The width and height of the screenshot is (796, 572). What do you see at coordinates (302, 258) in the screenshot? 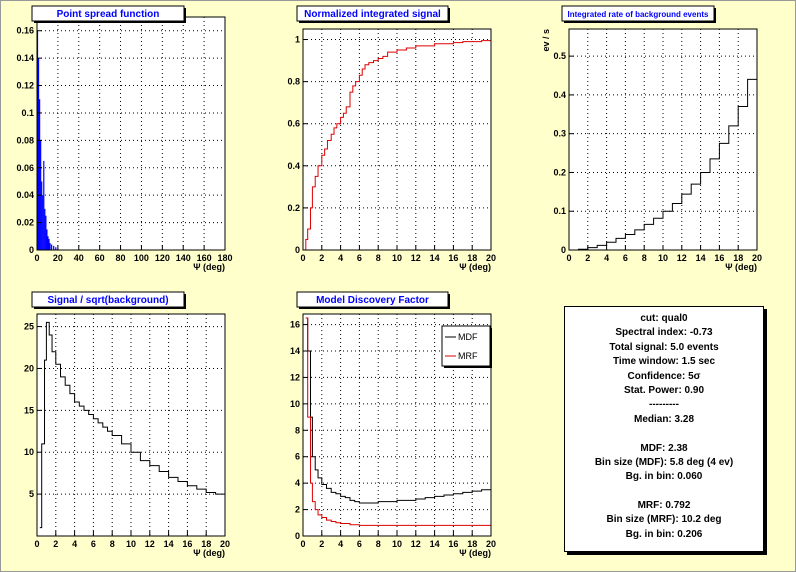
I see `integrated-signal-xtick-label: 0` at bounding box center [302, 258].